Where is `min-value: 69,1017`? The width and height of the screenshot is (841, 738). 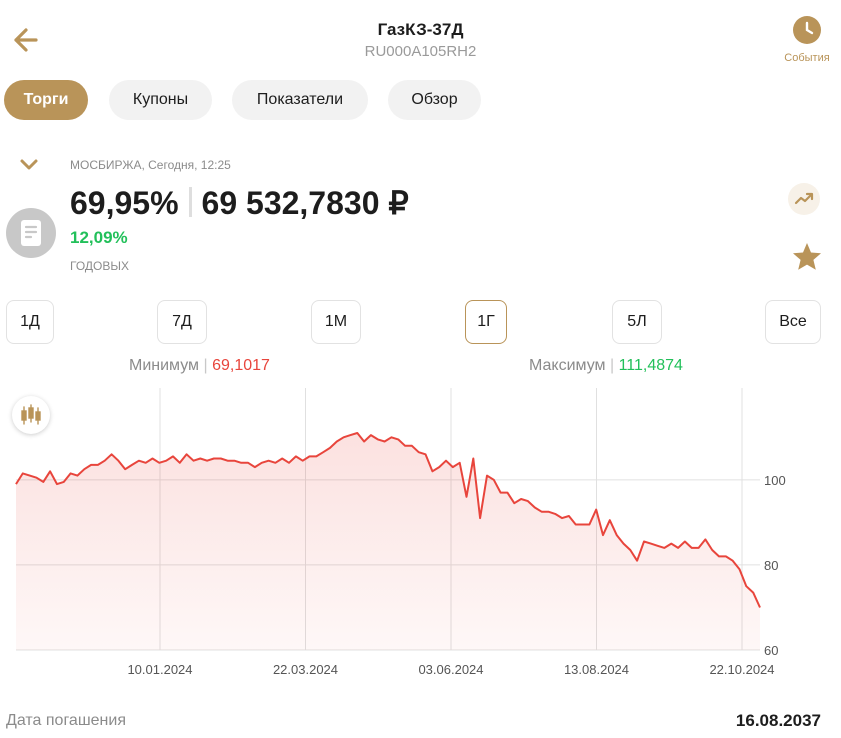
min-value: 69,1017 is located at coordinates (241, 365).